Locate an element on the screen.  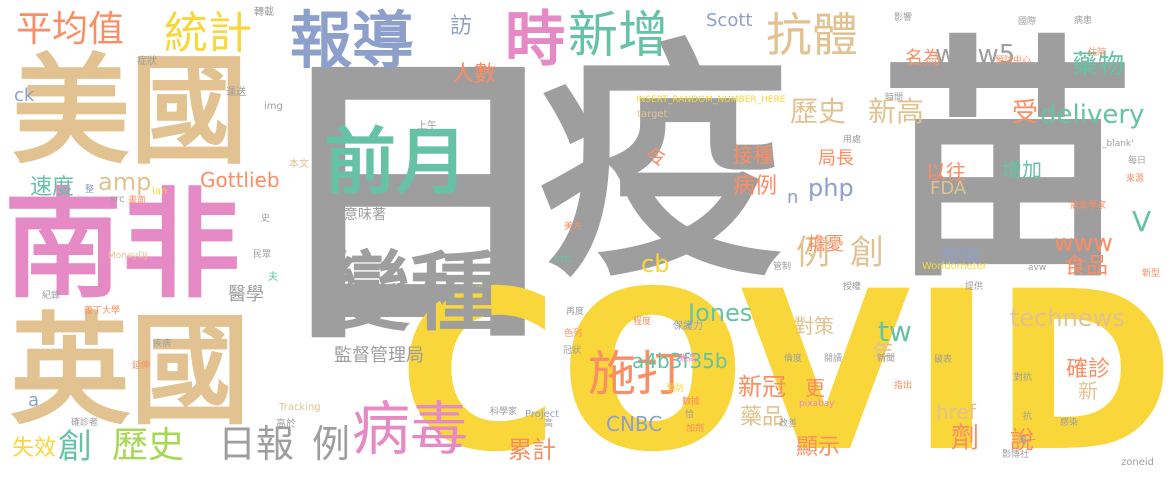
word-li2: 例 is located at coordinates (813, 253).